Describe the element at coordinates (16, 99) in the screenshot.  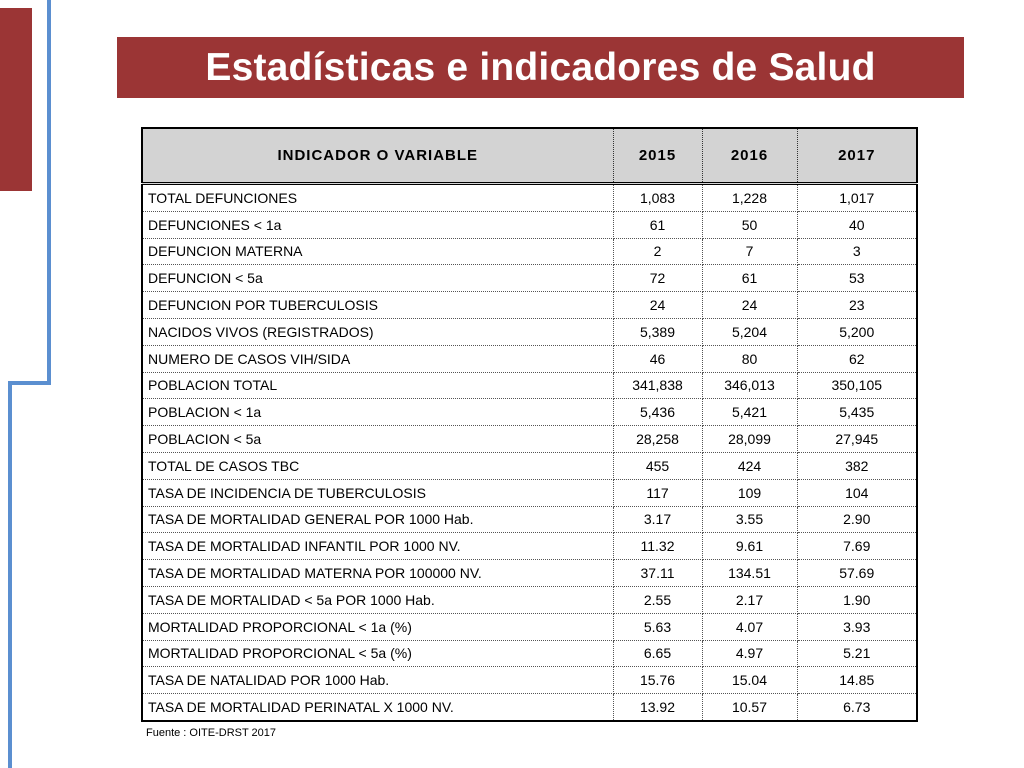
I see `side-accent-block` at that location.